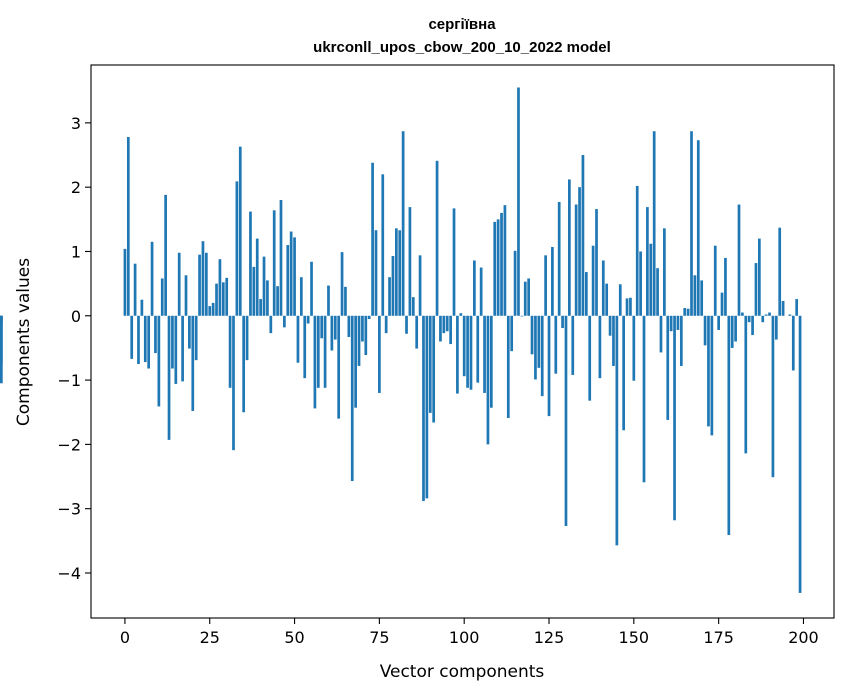 This screenshot has width=847, height=696. I want to click on chart-subtitle: ukrconll_upos_cbow_200_10_2022 model, so click(462, 47).